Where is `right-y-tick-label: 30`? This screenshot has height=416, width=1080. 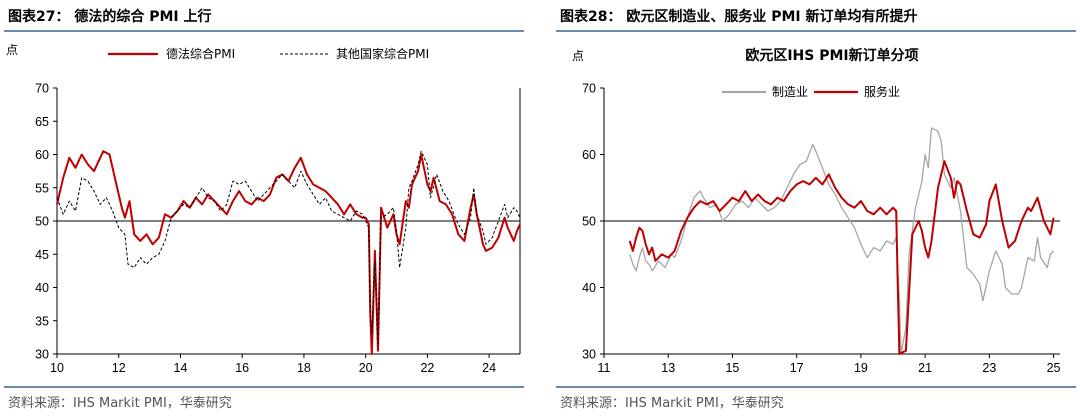
right-y-tick-label: 30 is located at coordinates (589, 355).